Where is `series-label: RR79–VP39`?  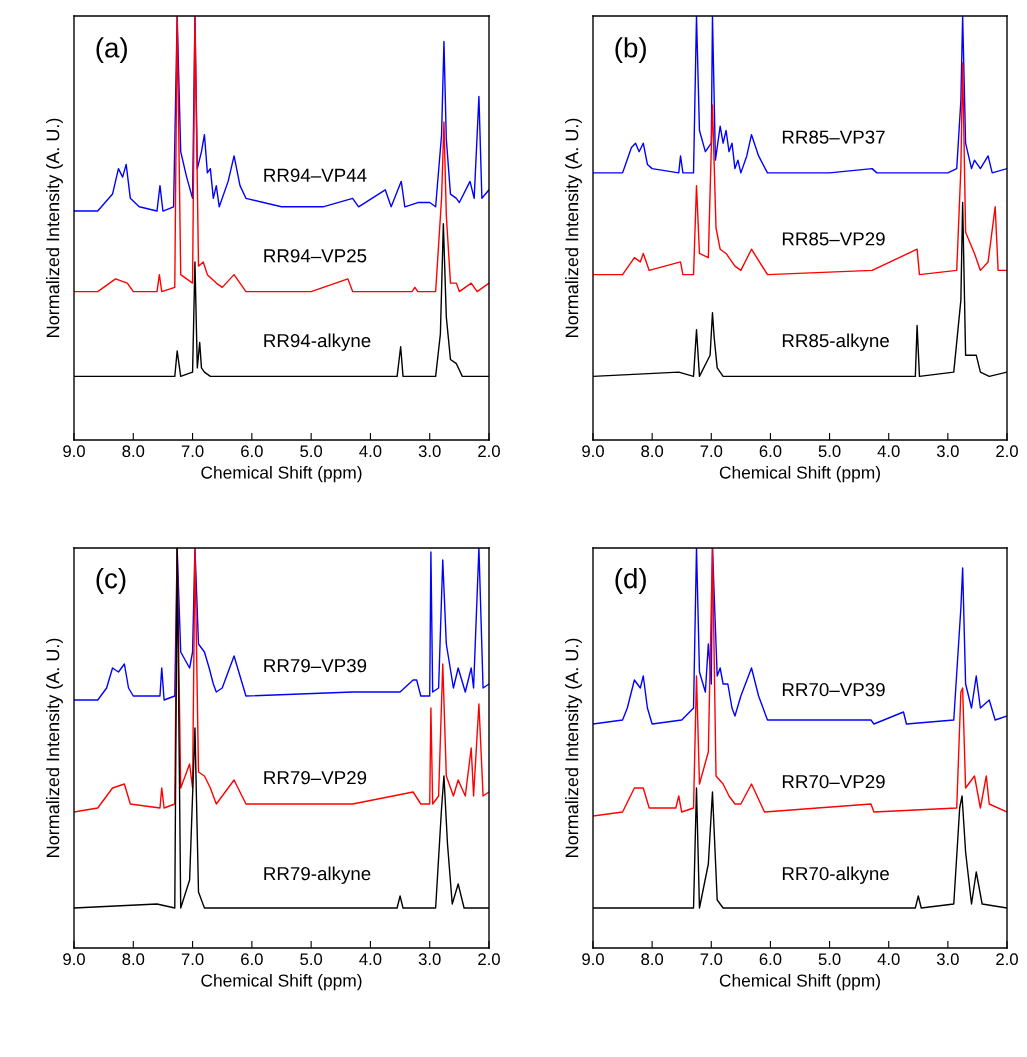 series-label: RR79–VP39 is located at coordinates (315, 666).